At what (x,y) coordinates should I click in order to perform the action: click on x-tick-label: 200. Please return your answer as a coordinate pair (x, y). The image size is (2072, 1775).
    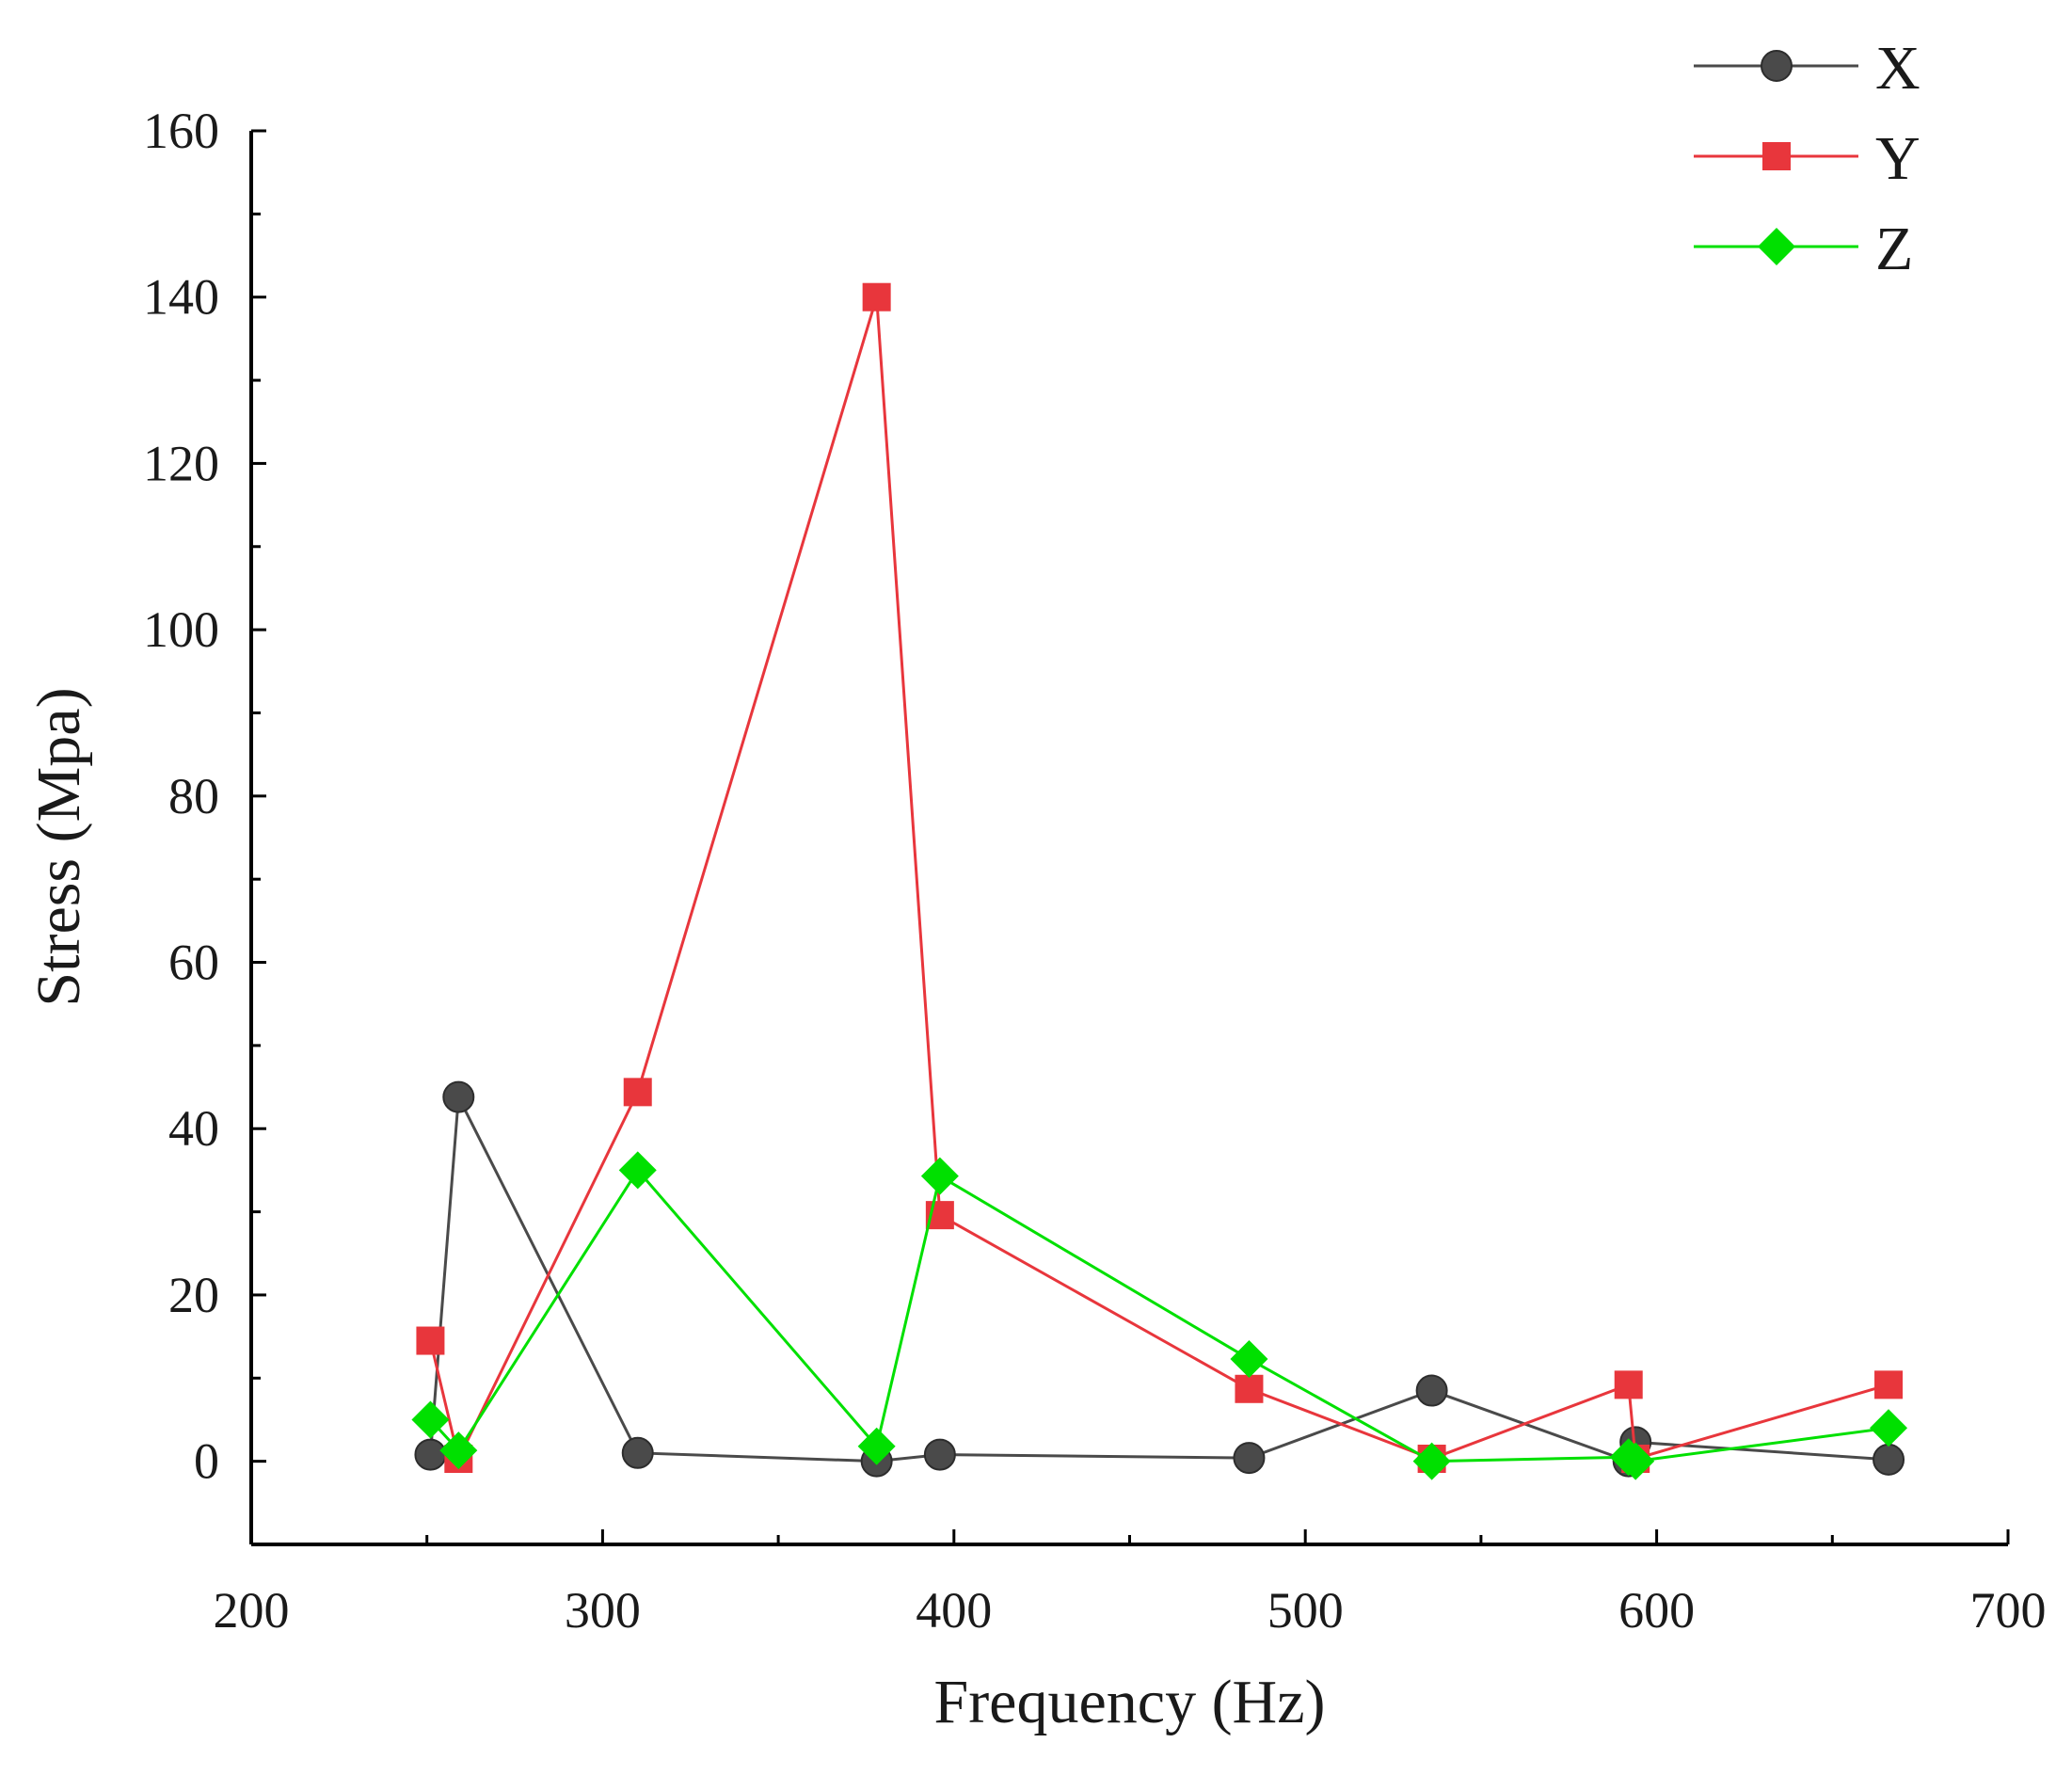
    Looking at the image, I should click on (252, 1610).